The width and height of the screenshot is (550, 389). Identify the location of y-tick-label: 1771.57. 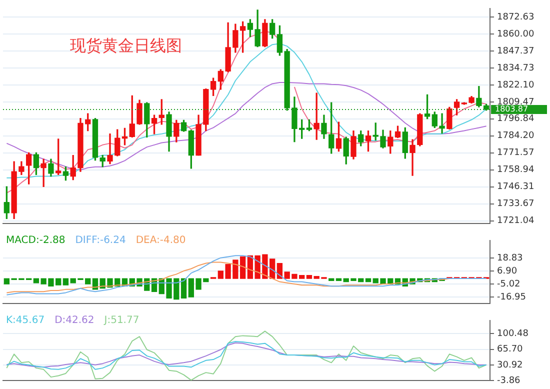
(515, 153).